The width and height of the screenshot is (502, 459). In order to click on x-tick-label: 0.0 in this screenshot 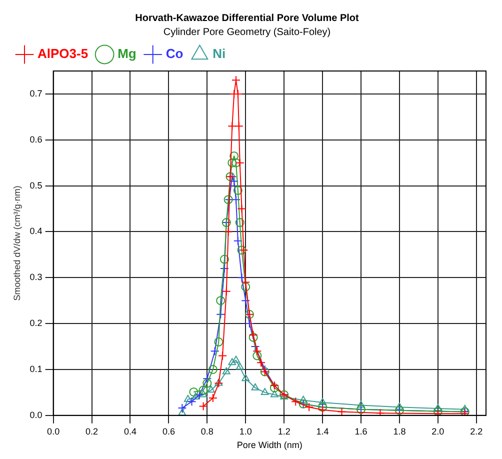, I will do `click(53, 431)`.